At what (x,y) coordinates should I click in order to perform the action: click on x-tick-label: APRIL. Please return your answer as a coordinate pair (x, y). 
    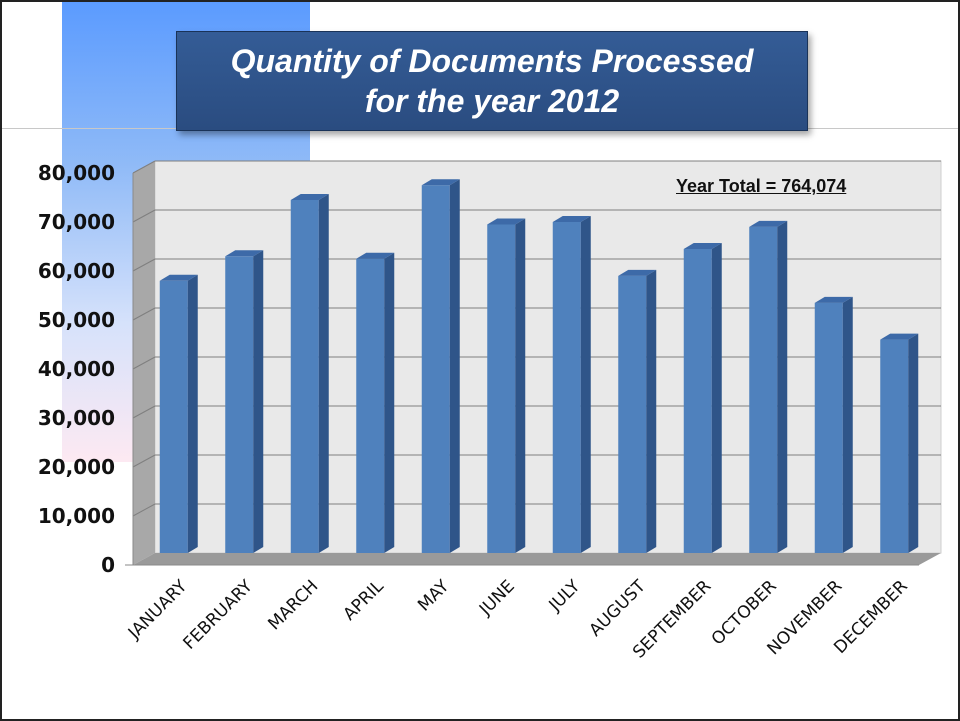
    Looking at the image, I should click on (364, 600).